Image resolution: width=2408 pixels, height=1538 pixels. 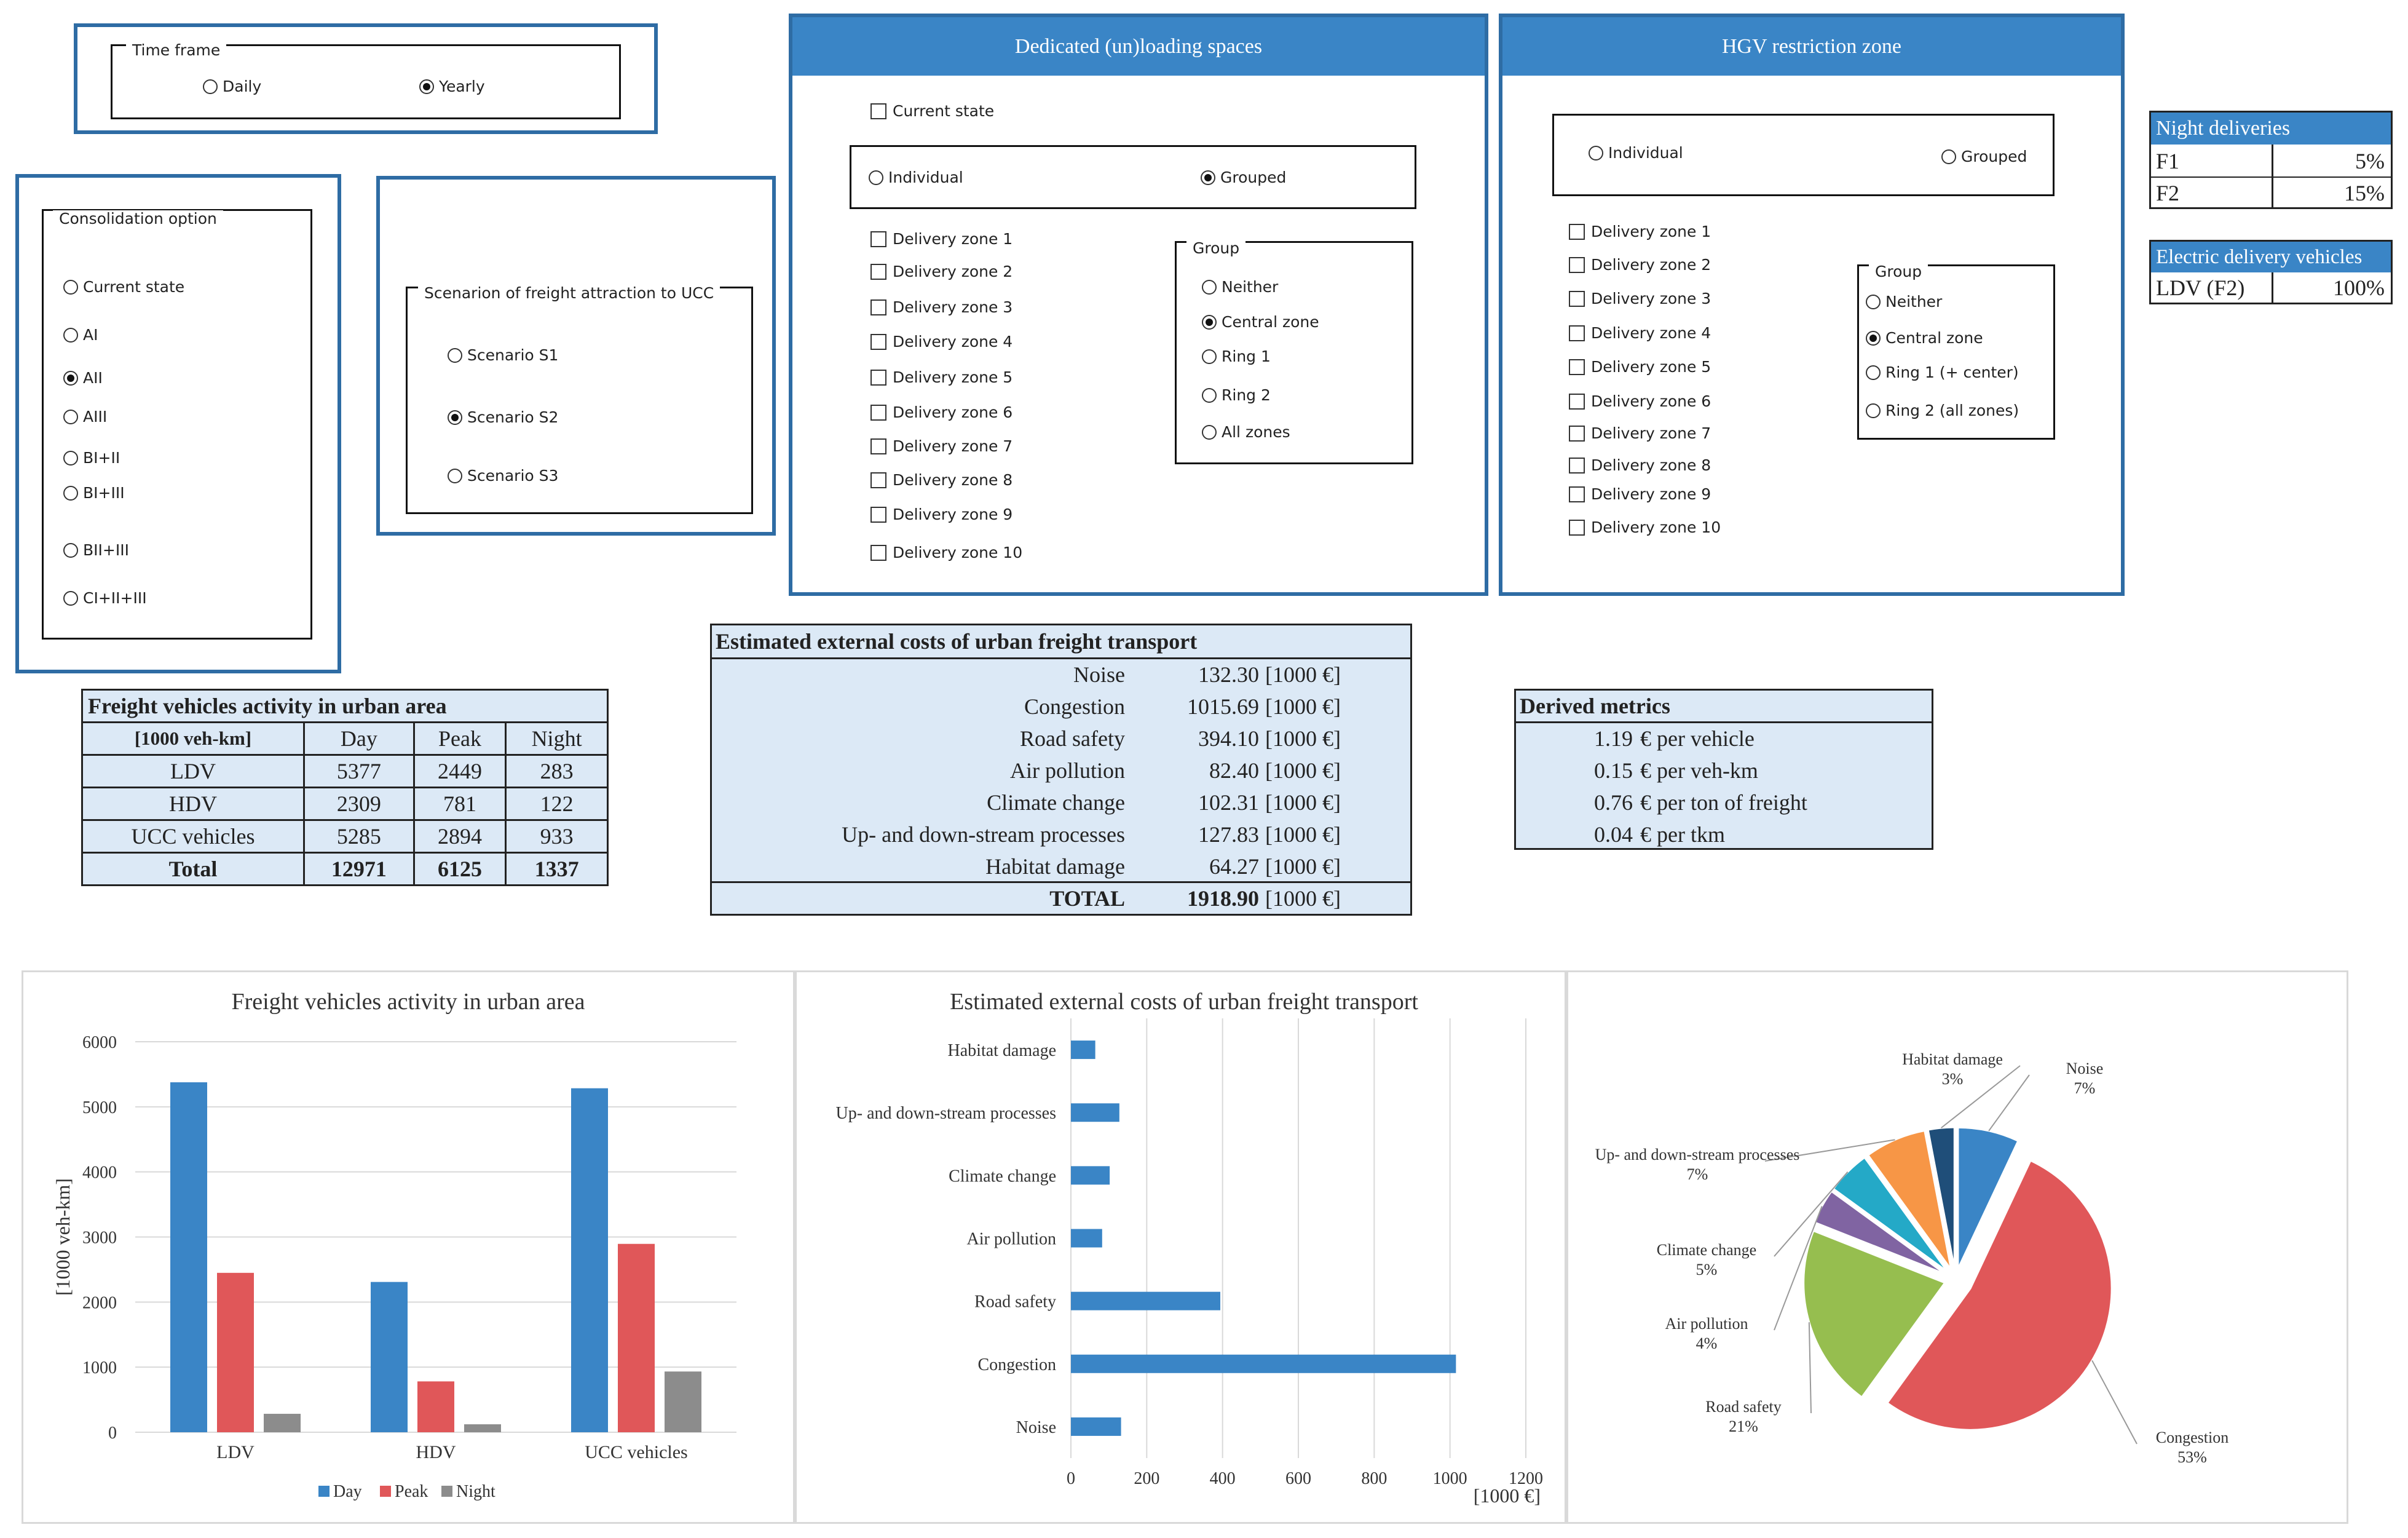 What do you see at coordinates (123, 287) in the screenshot?
I see `consolidation-radio-0: Current state` at bounding box center [123, 287].